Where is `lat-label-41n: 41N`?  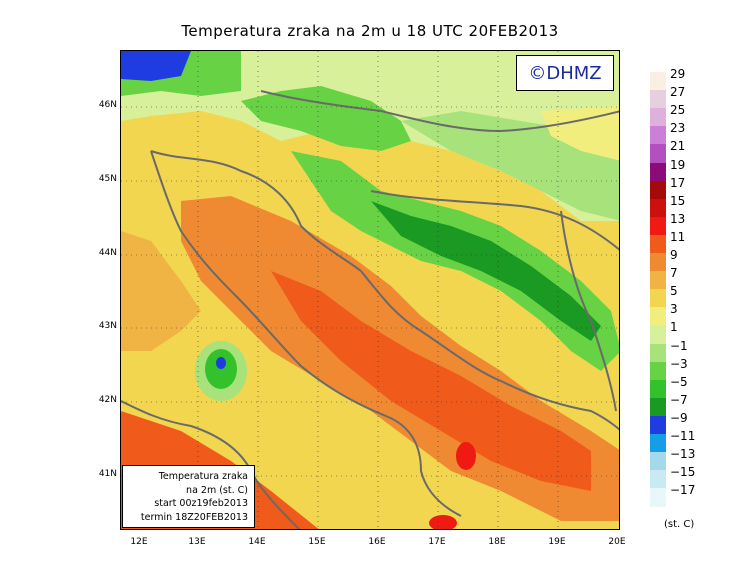
lat-label-41n: 41N is located at coordinates (107, 474).